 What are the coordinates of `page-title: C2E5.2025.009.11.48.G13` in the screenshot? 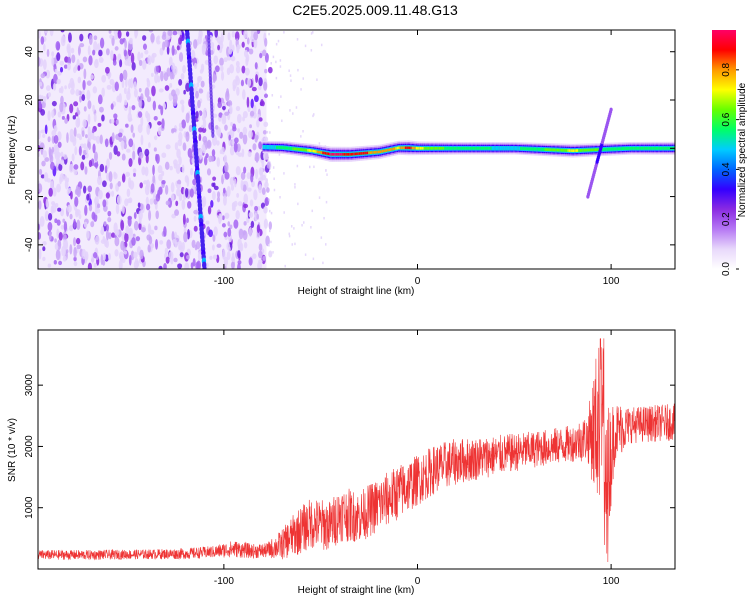 It's located at (375, 10).